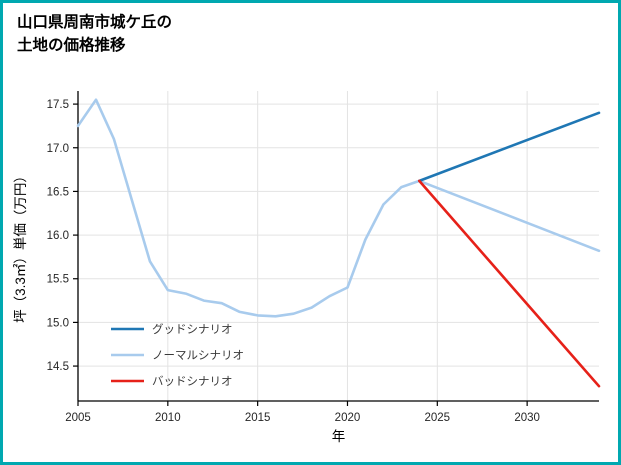 The width and height of the screenshot is (621, 465). What do you see at coordinates (58, 149) in the screenshot?
I see `y-tick-label: 17.0` at bounding box center [58, 149].